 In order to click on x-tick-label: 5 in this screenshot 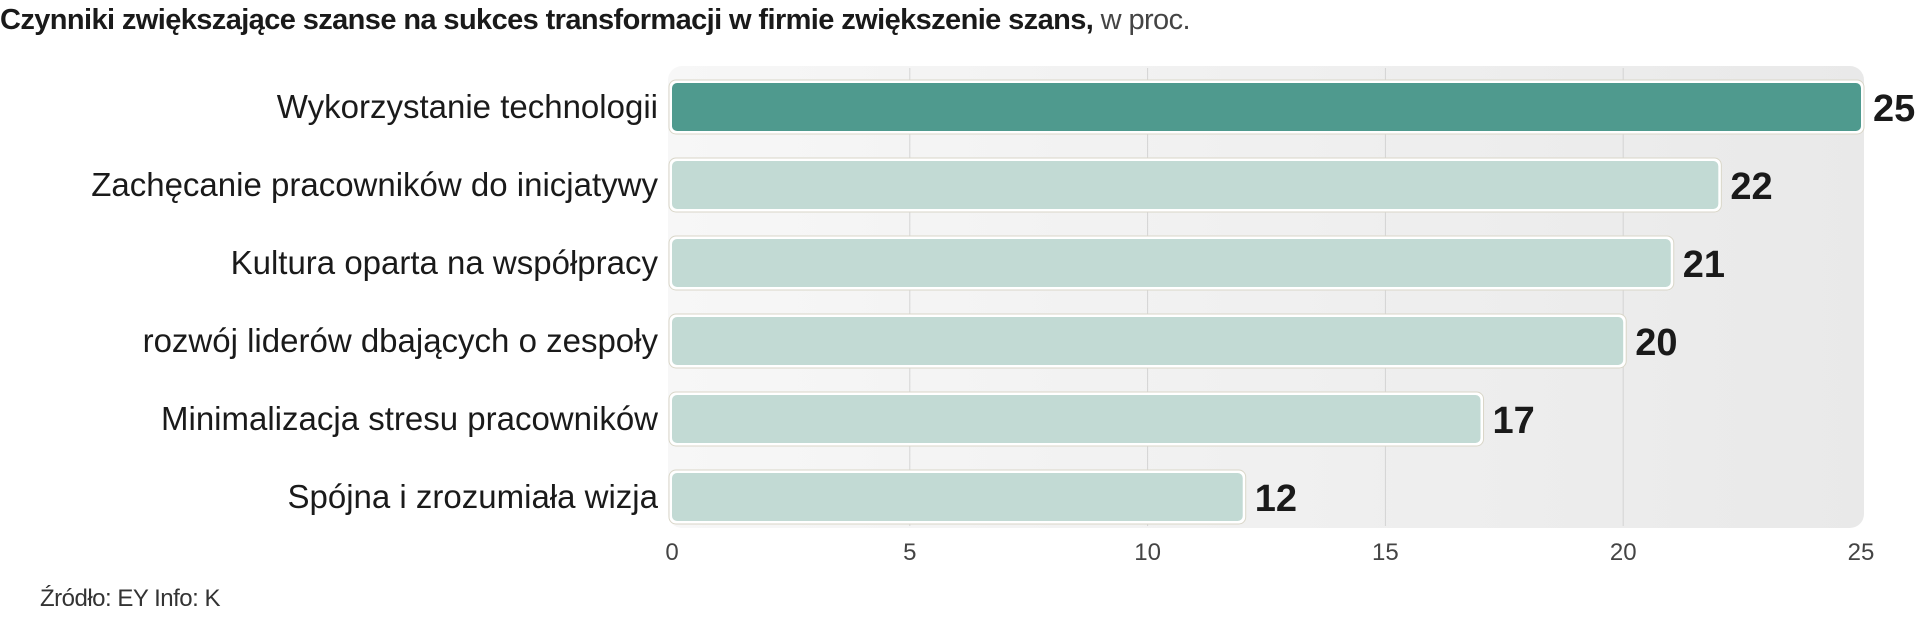, I will do `click(909, 552)`.